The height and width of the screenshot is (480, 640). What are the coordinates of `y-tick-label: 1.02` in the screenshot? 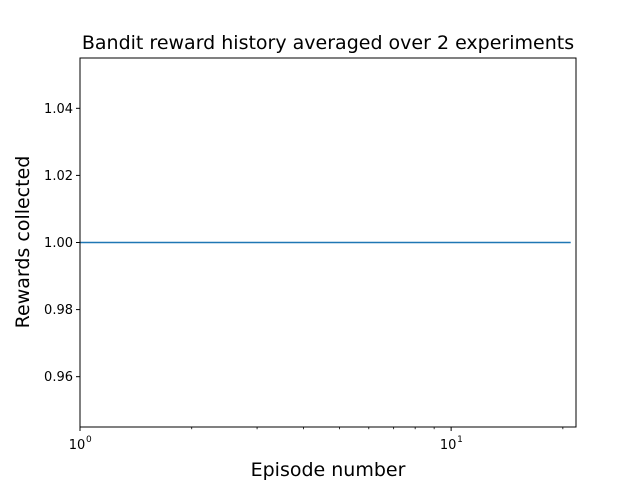 It's located at (58, 176).